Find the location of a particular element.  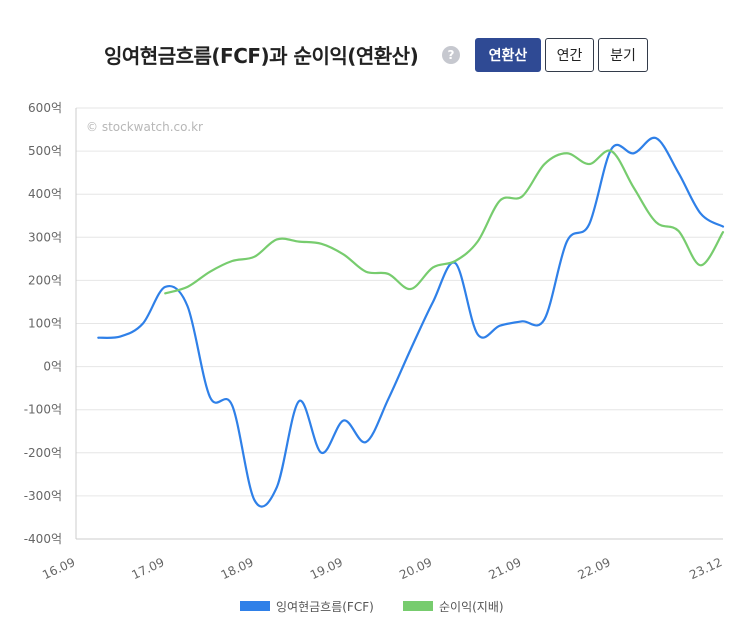

chart-header: 잉여현금흐름(FCF)과 순이익(연환산) ? 연환산 연간 분기 is located at coordinates (377, 56).